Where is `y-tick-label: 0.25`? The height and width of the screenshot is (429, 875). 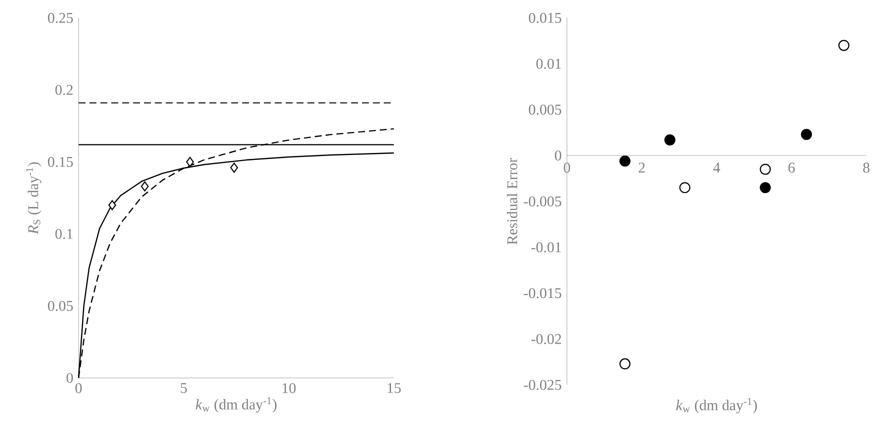 y-tick-label: 0.25 is located at coordinates (60, 18).